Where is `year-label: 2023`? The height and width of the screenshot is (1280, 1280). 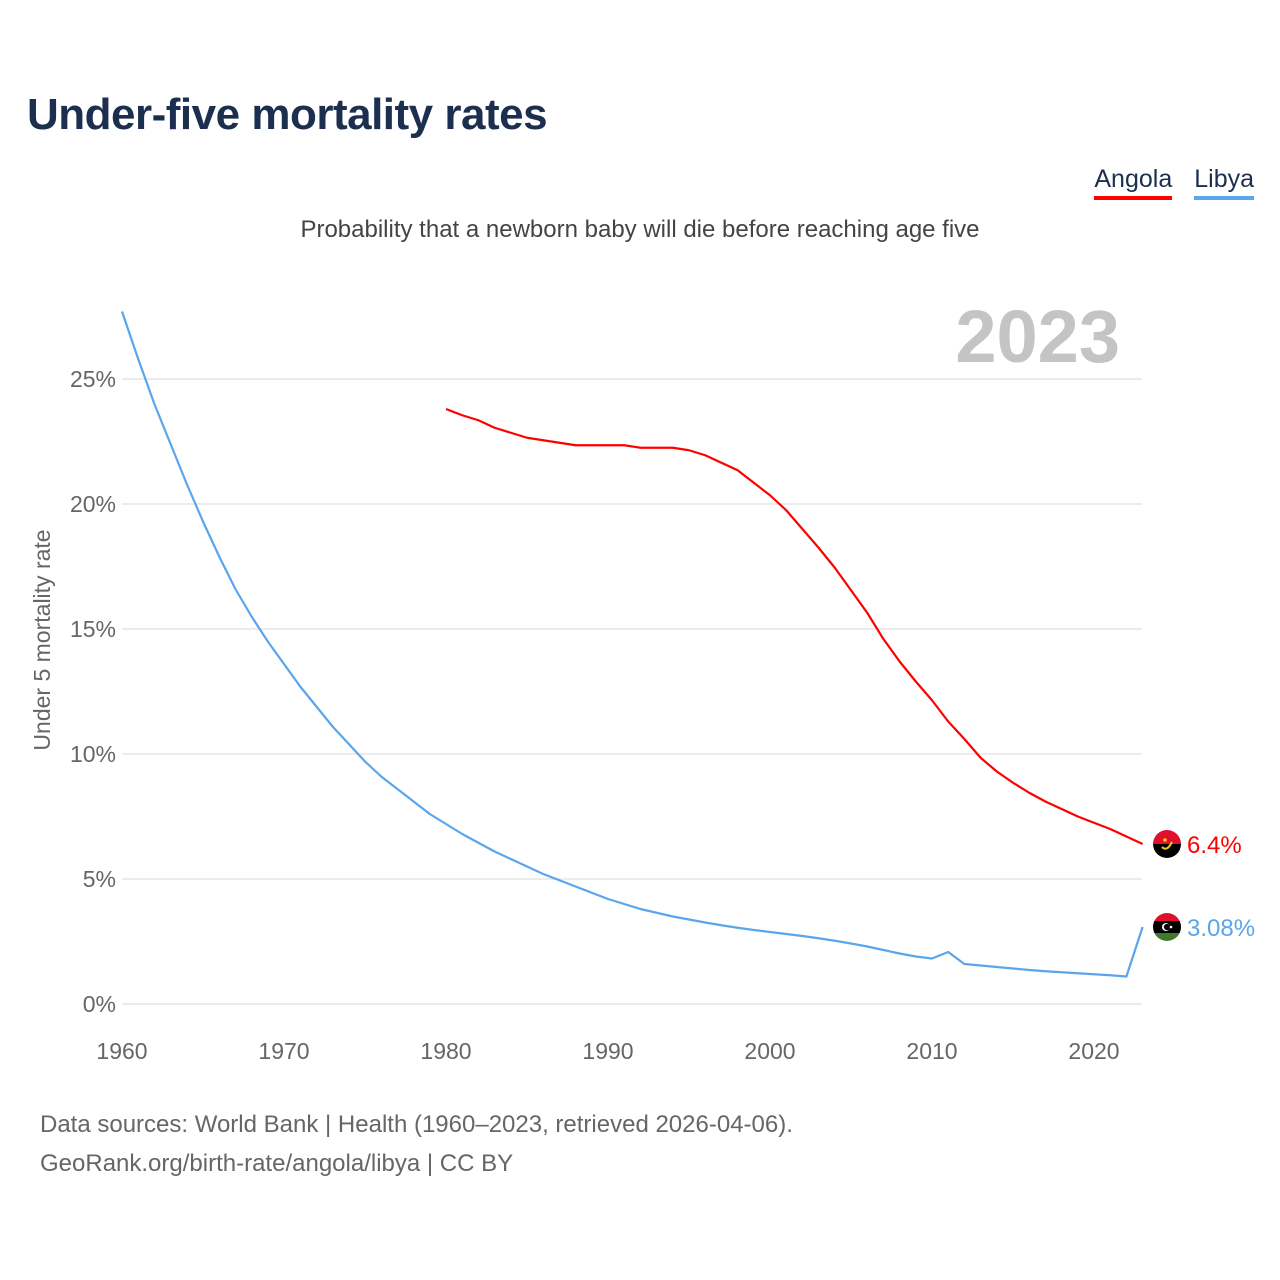 year-label: 2023 is located at coordinates (1037, 336).